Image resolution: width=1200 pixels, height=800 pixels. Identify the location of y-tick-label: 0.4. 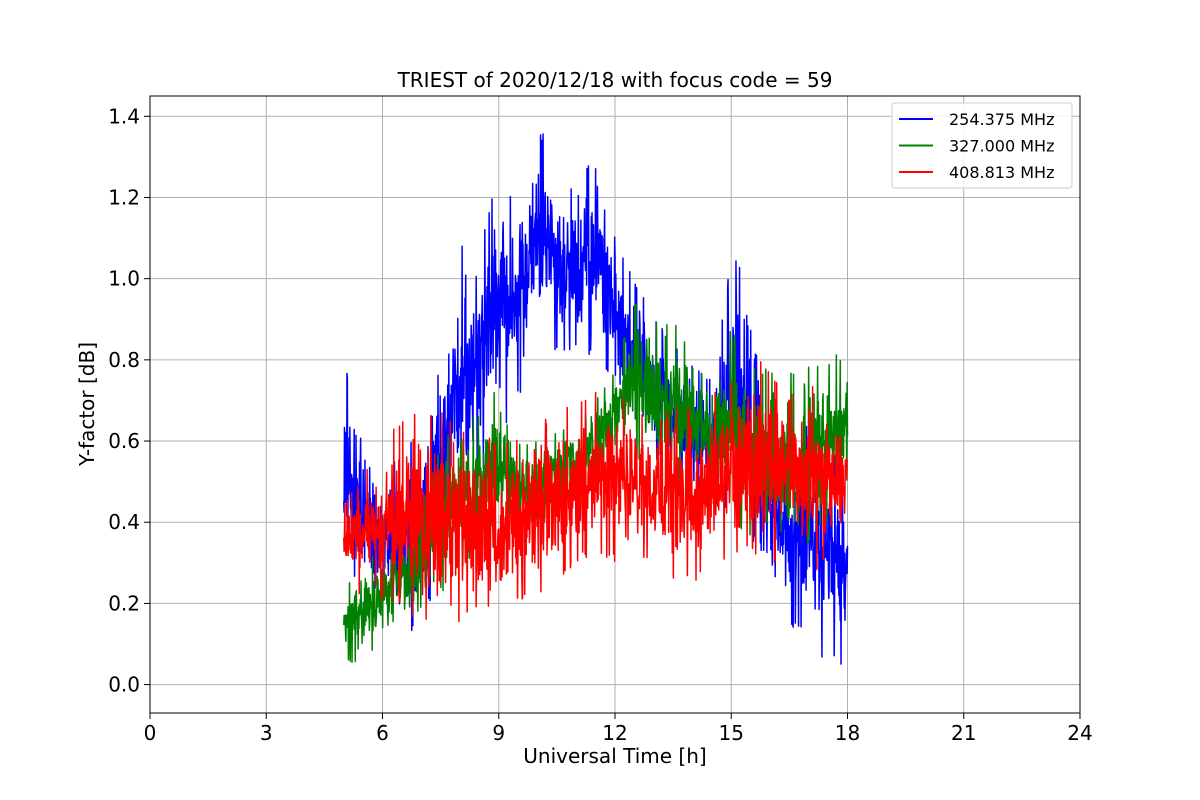
(124, 522).